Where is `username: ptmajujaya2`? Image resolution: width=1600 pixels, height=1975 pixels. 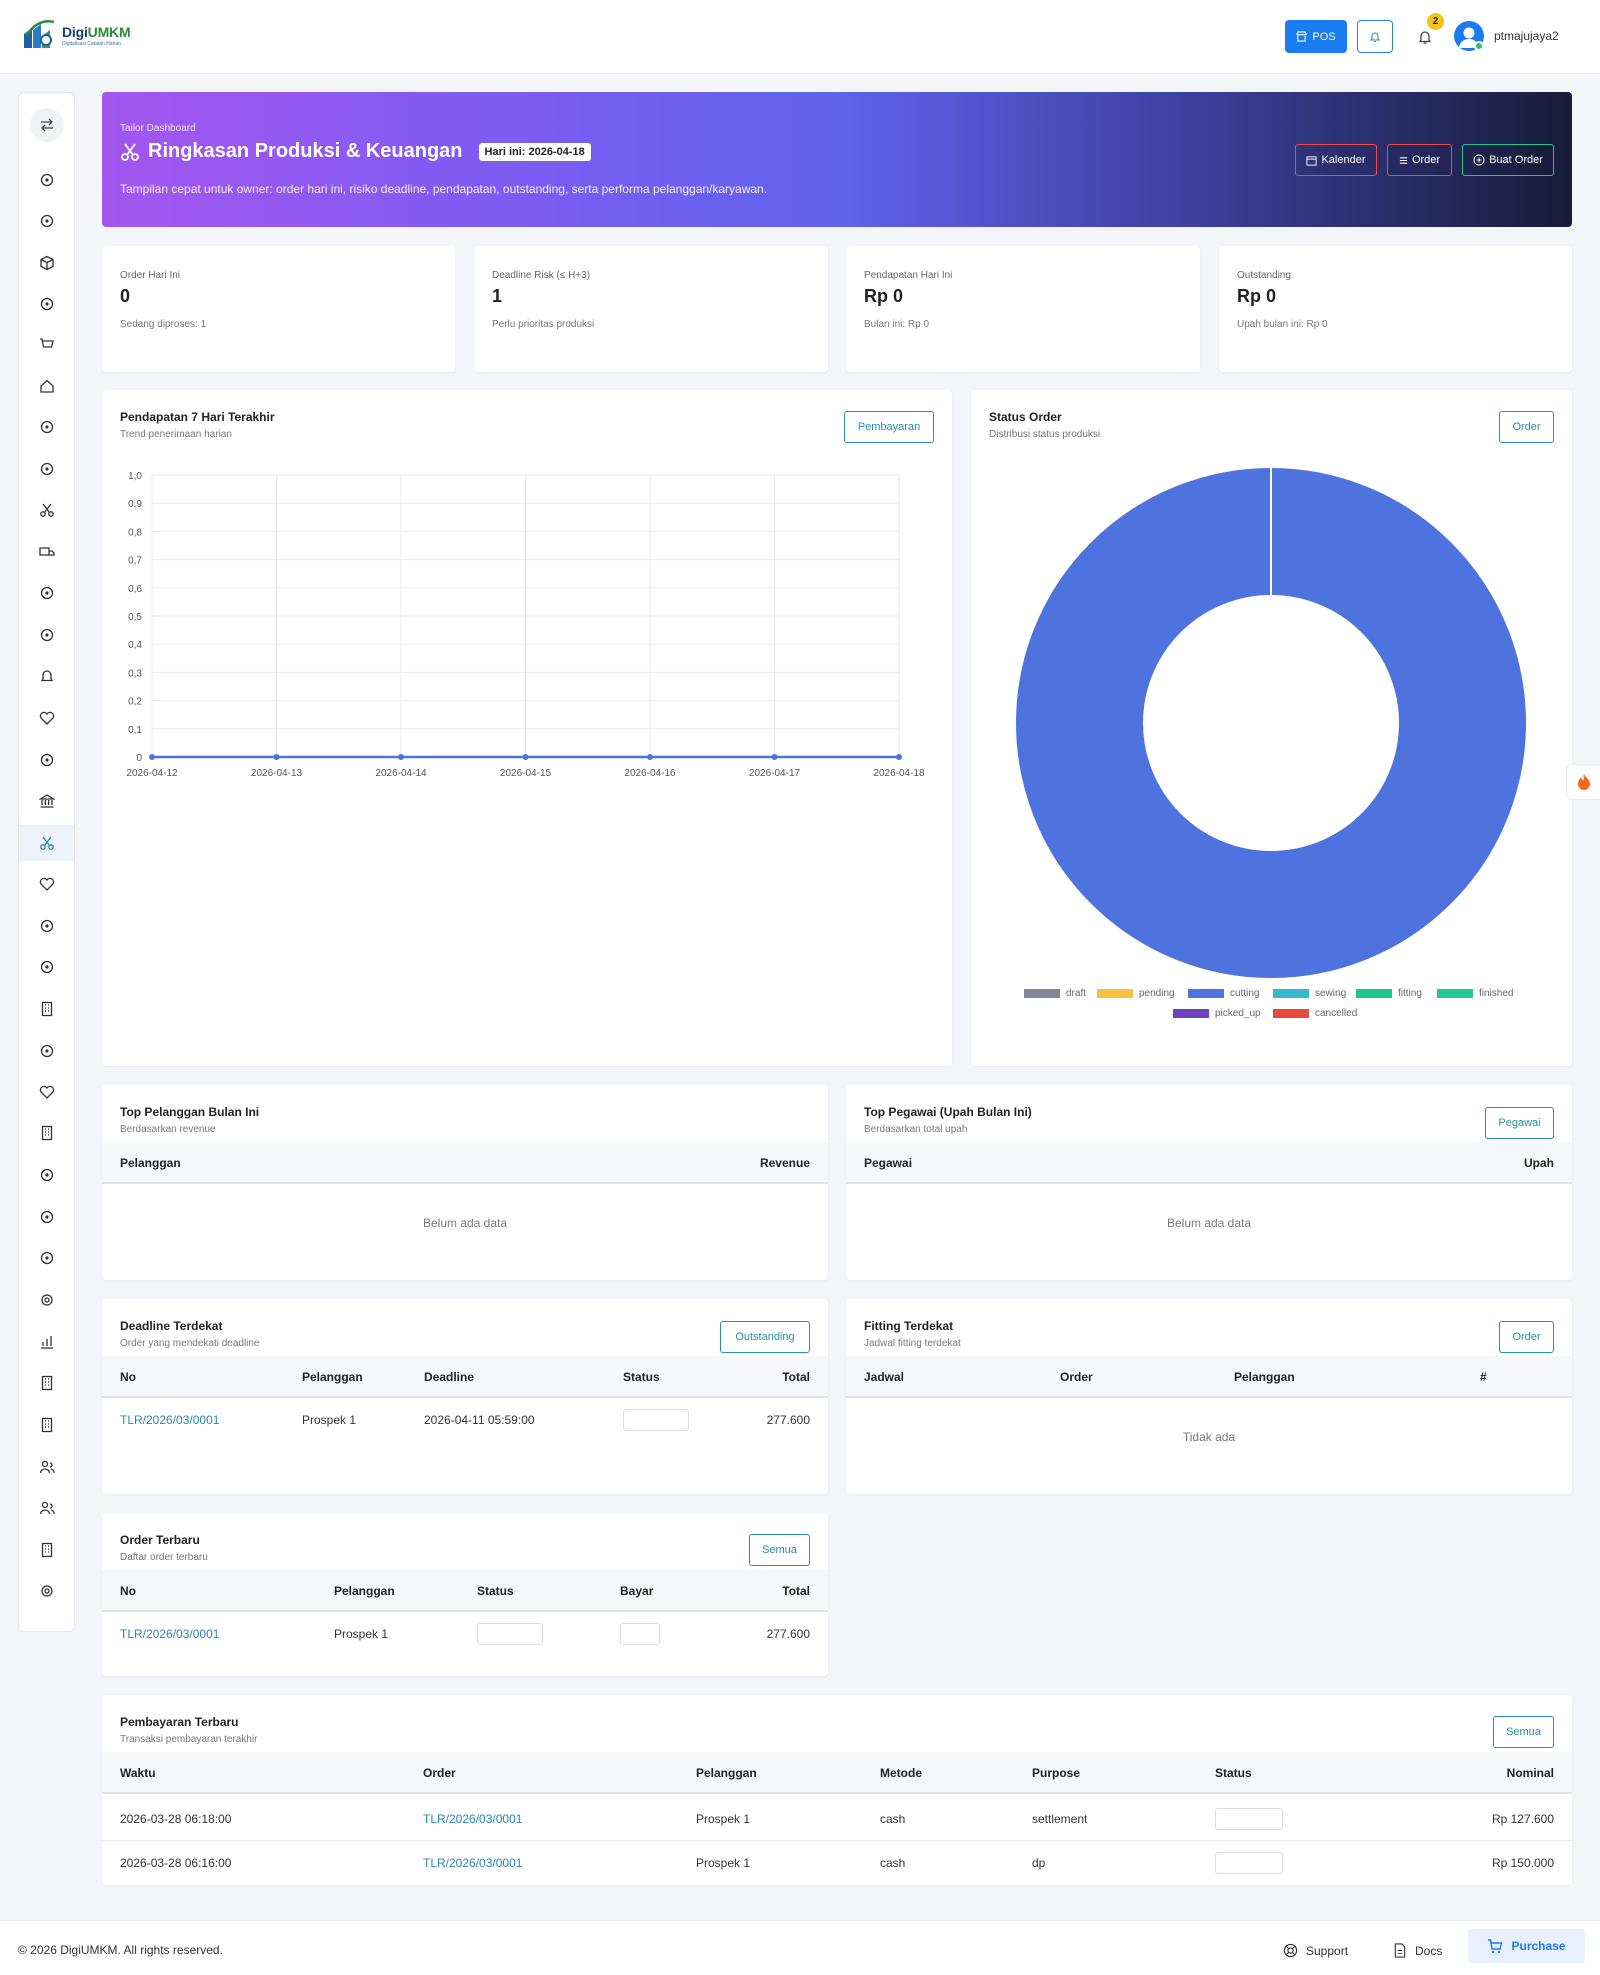
username: ptmajujaya2 is located at coordinates (1526, 36).